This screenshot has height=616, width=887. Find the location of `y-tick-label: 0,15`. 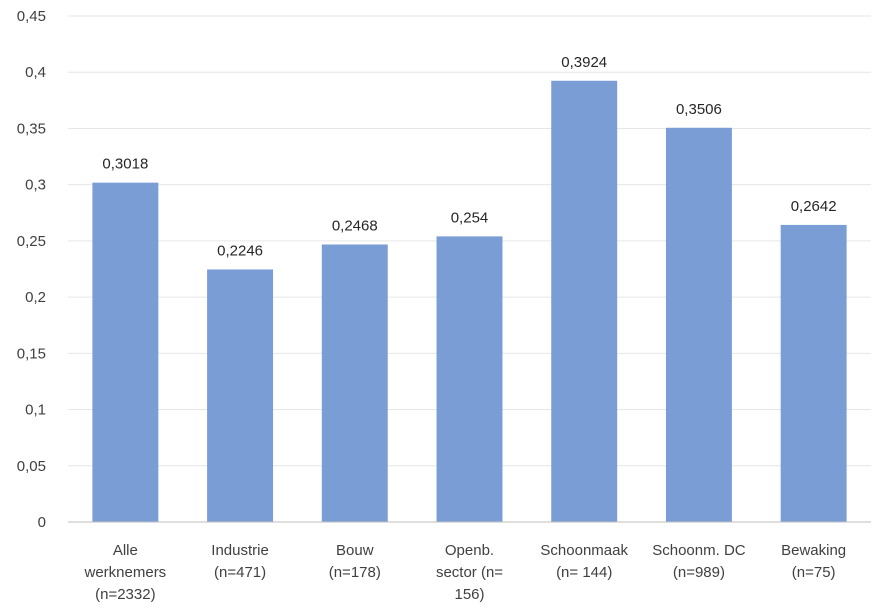

y-tick-label: 0,15 is located at coordinates (31, 353).